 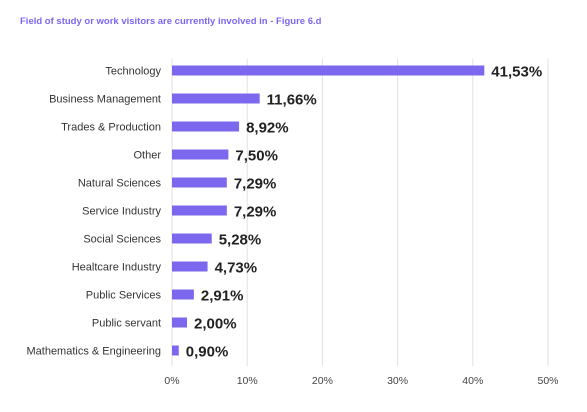 I want to click on x-tick-label: 10%, so click(x=247, y=381).